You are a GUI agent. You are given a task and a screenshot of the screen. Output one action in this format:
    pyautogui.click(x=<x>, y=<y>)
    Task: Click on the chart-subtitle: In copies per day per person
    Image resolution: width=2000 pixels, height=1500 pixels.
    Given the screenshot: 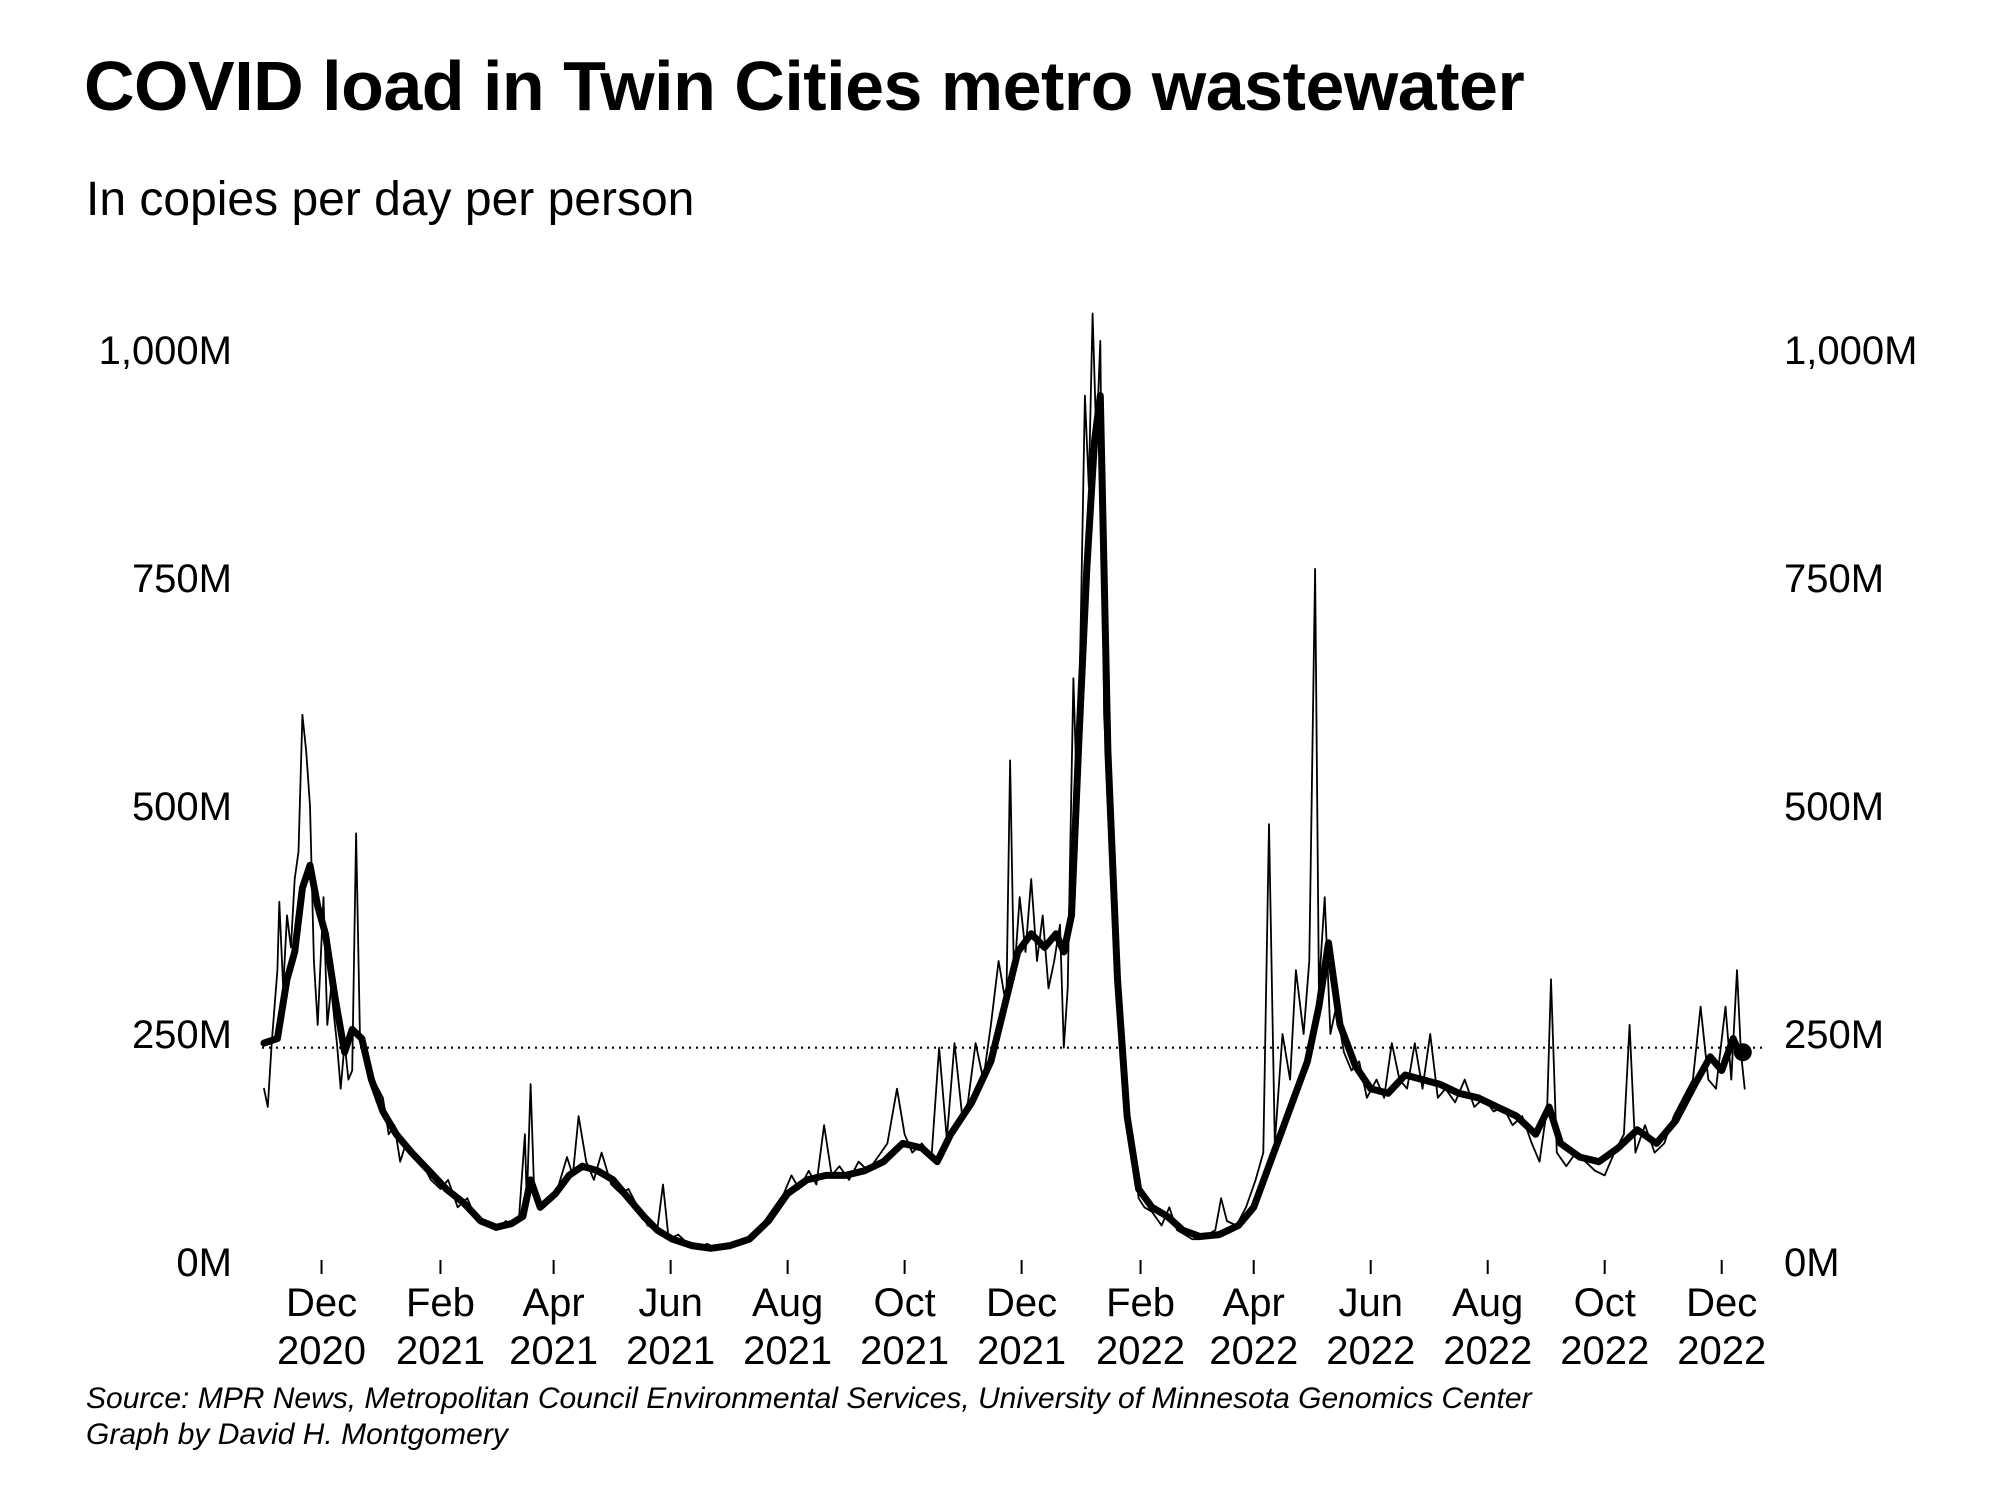 What is the action you would take?
    pyautogui.click(x=390, y=199)
    